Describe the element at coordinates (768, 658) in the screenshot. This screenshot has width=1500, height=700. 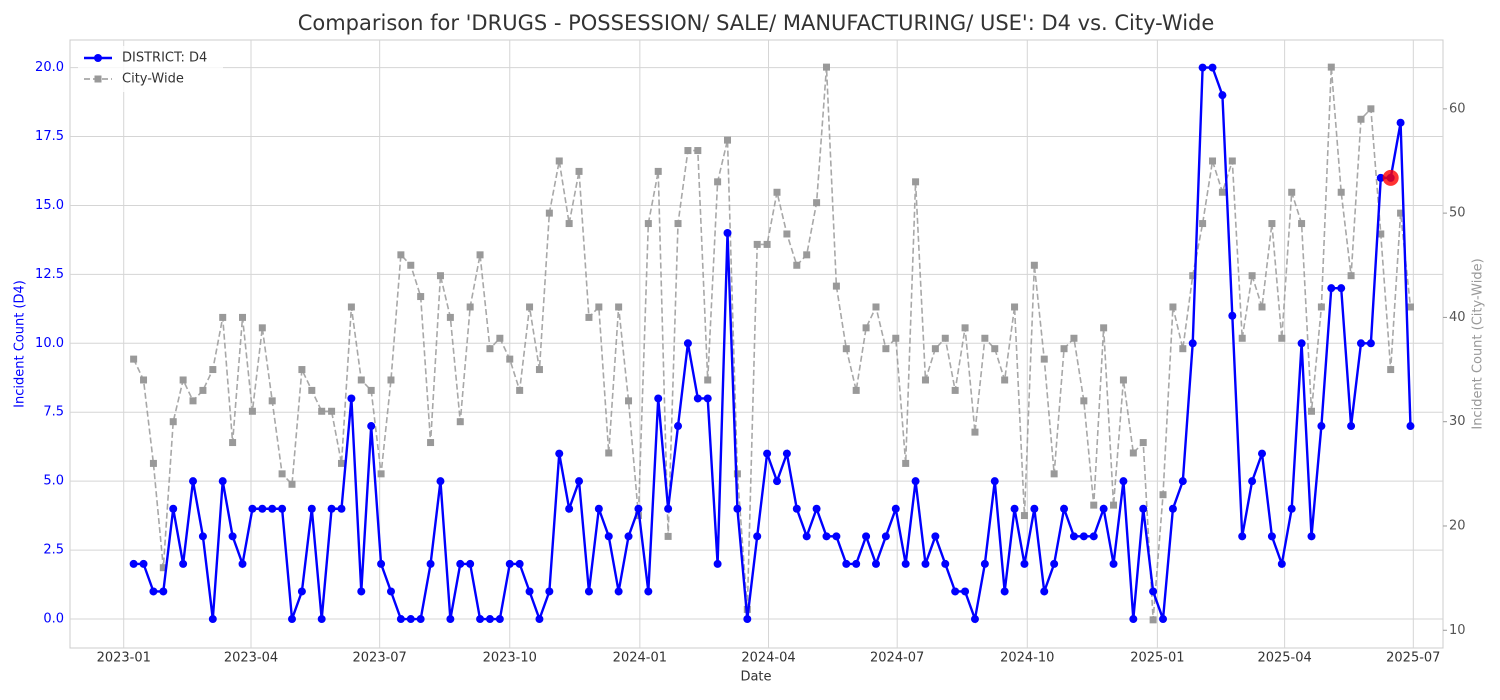
I see `x-tick-label: 2024-04` at that location.